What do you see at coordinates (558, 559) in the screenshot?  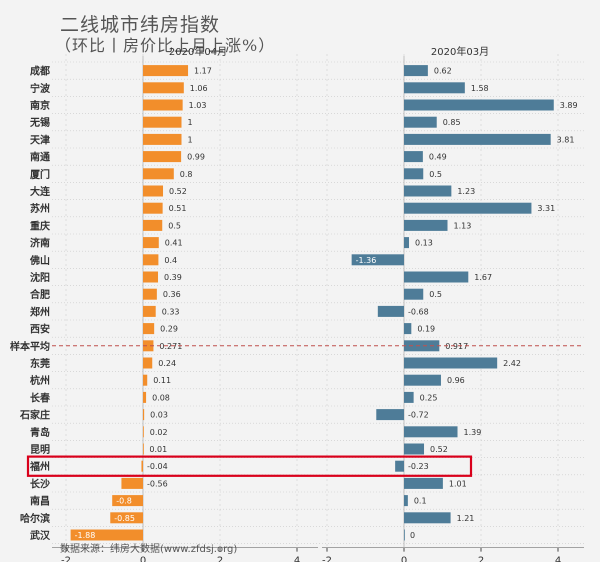 I see `x-tick-label: 4` at bounding box center [558, 559].